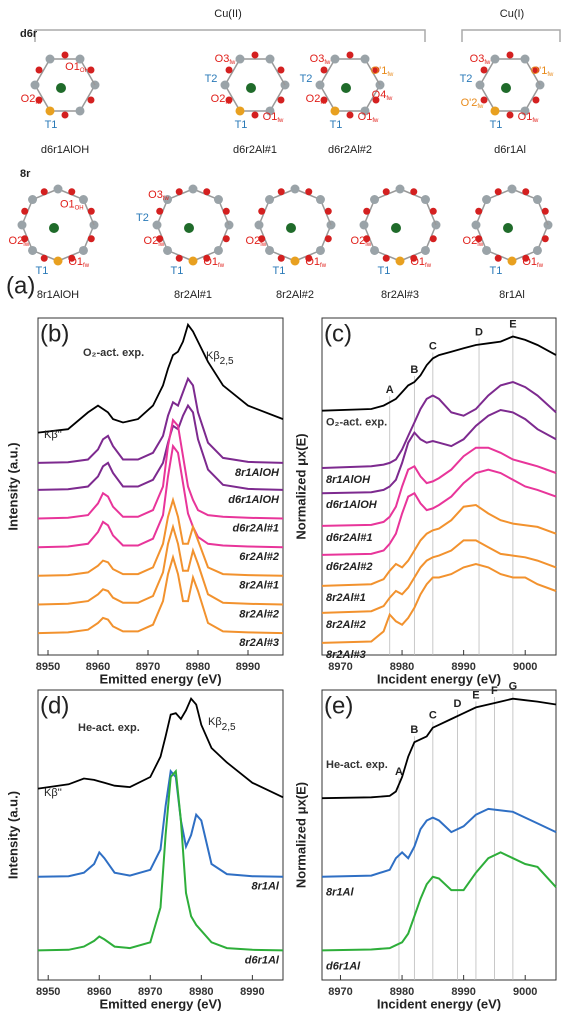 This screenshot has width=569, height=1011. I want to click on panel-label: (e), so click(338, 705).